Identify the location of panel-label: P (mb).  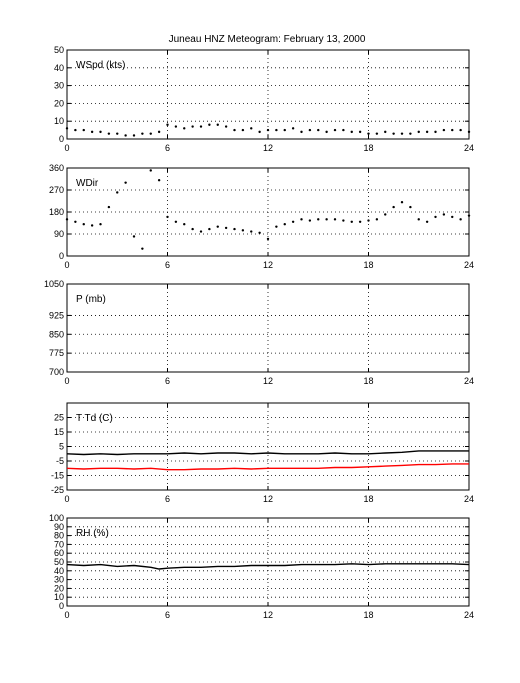
(91, 299).